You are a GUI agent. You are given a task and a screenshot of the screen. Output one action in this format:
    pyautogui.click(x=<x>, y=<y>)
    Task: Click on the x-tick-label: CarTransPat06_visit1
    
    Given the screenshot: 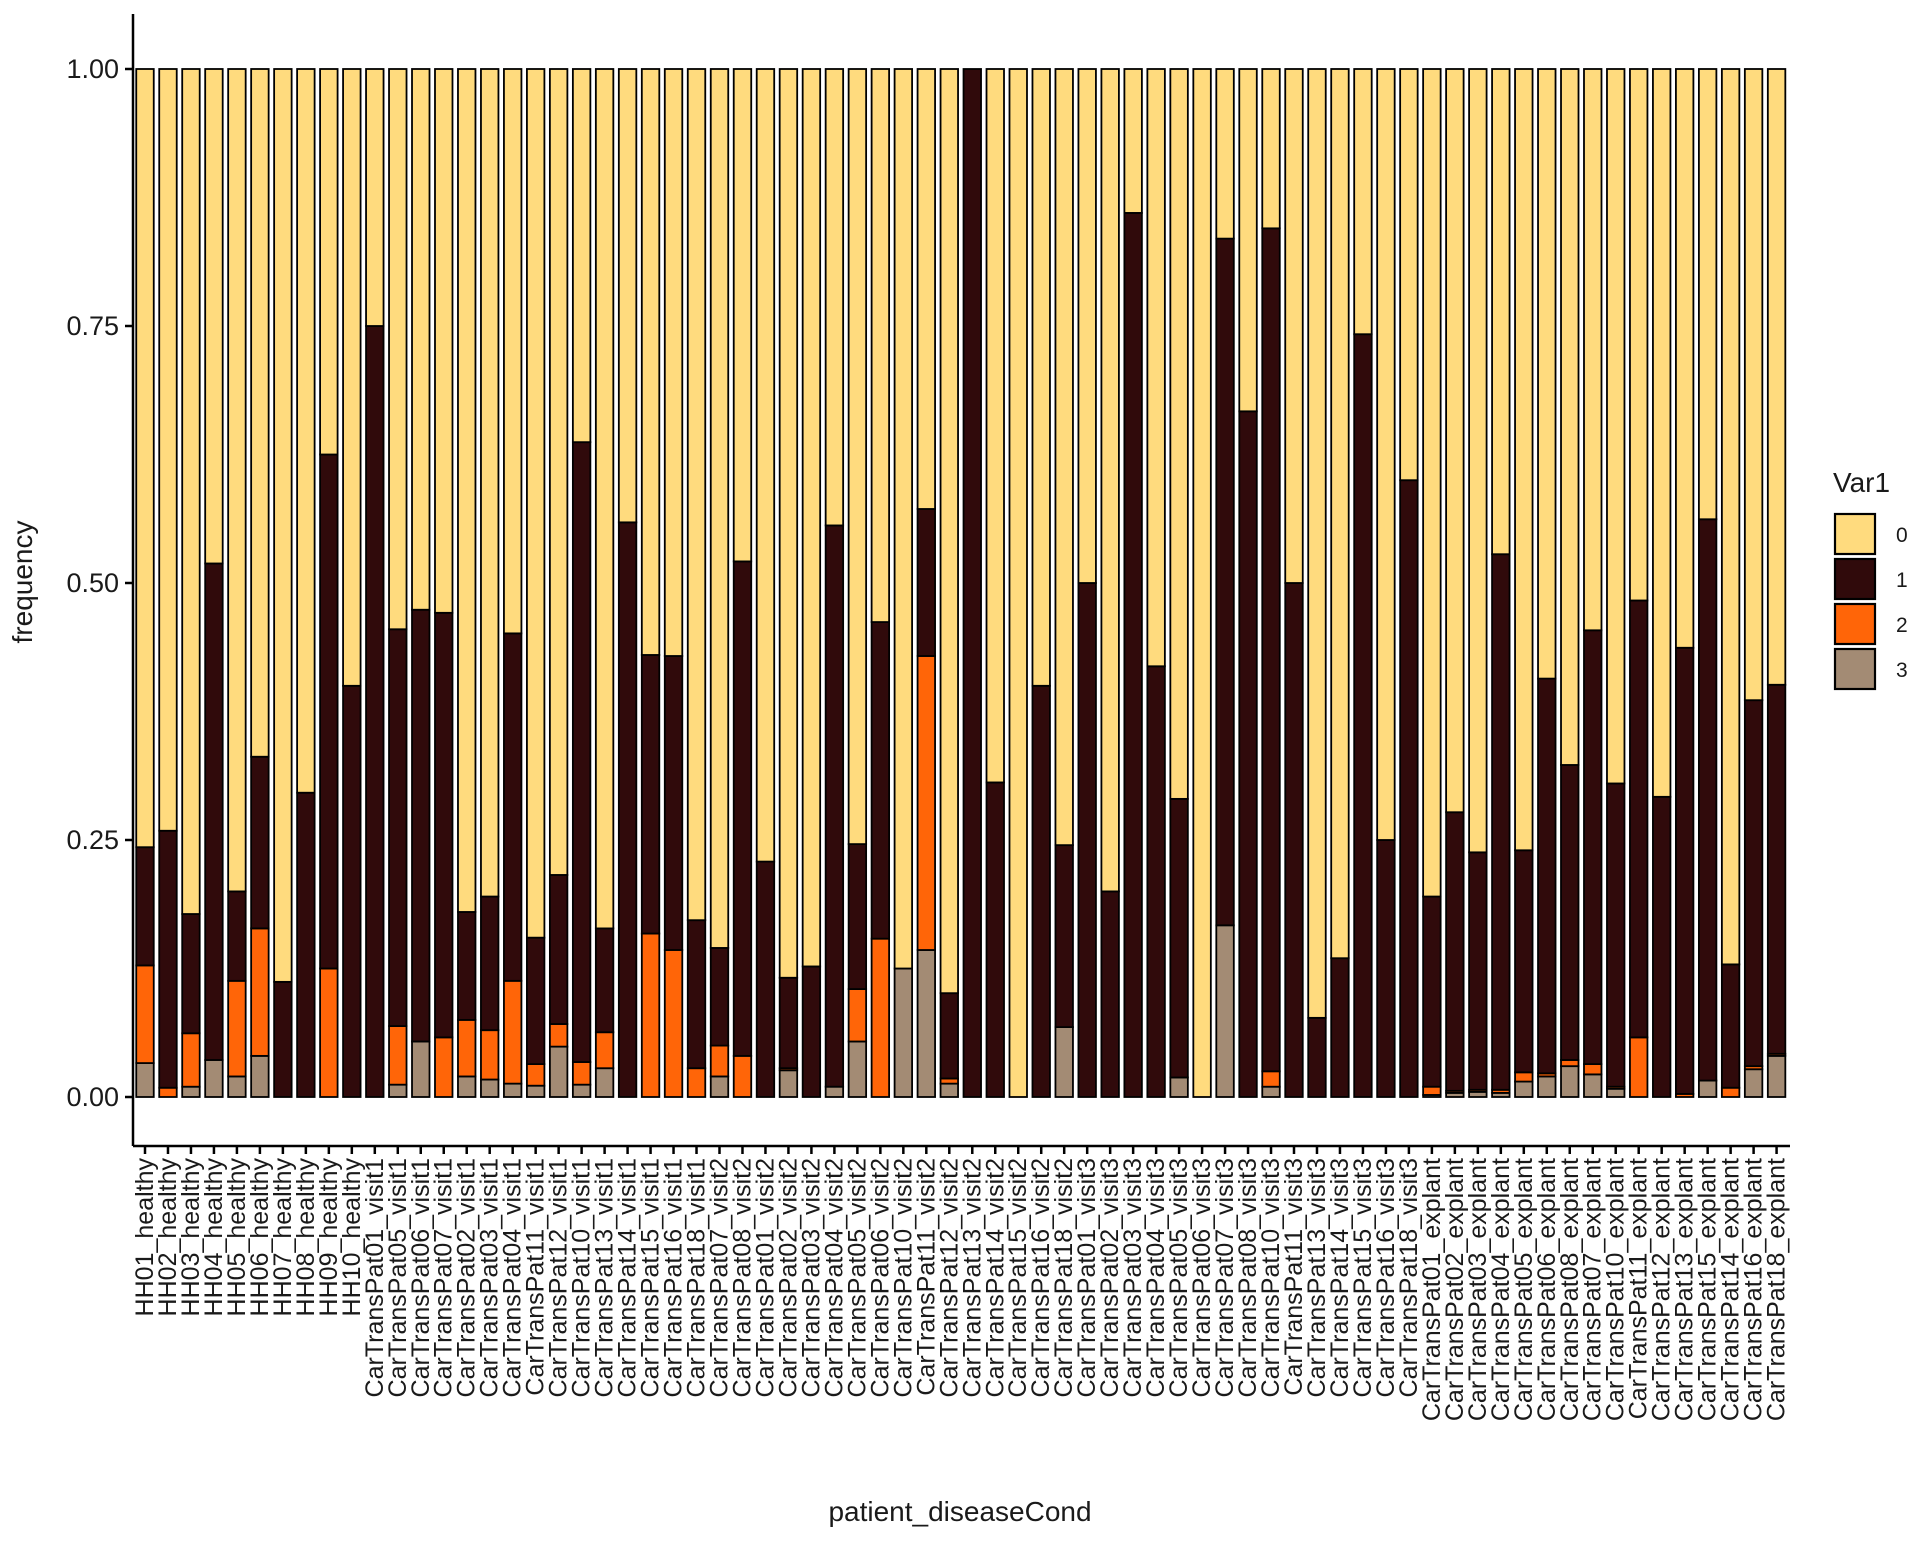 What is the action you would take?
    pyautogui.click(x=421, y=1277)
    